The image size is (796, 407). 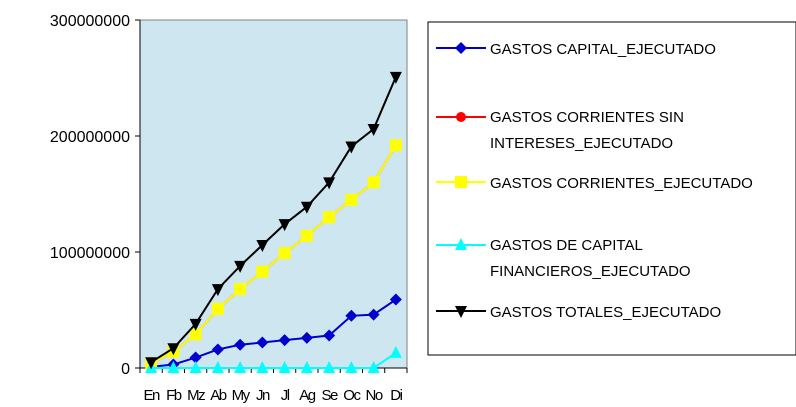 What do you see at coordinates (90, 21) in the screenshot?
I see `y-tick-label: 300000000` at bounding box center [90, 21].